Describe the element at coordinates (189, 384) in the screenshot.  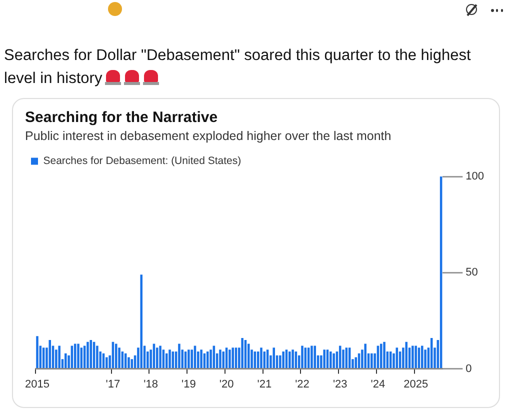
I see `x-tick-label: '19` at that location.